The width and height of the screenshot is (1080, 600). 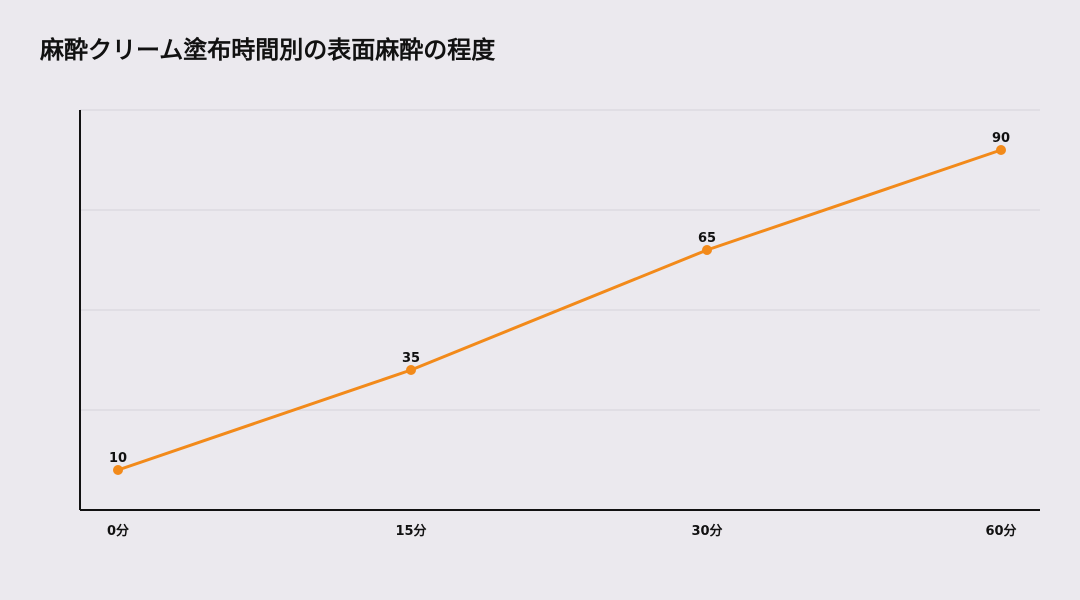 What do you see at coordinates (562, 531) in the screenshot?
I see `x-tick-labels: 0分 15分 30分 60分` at bounding box center [562, 531].